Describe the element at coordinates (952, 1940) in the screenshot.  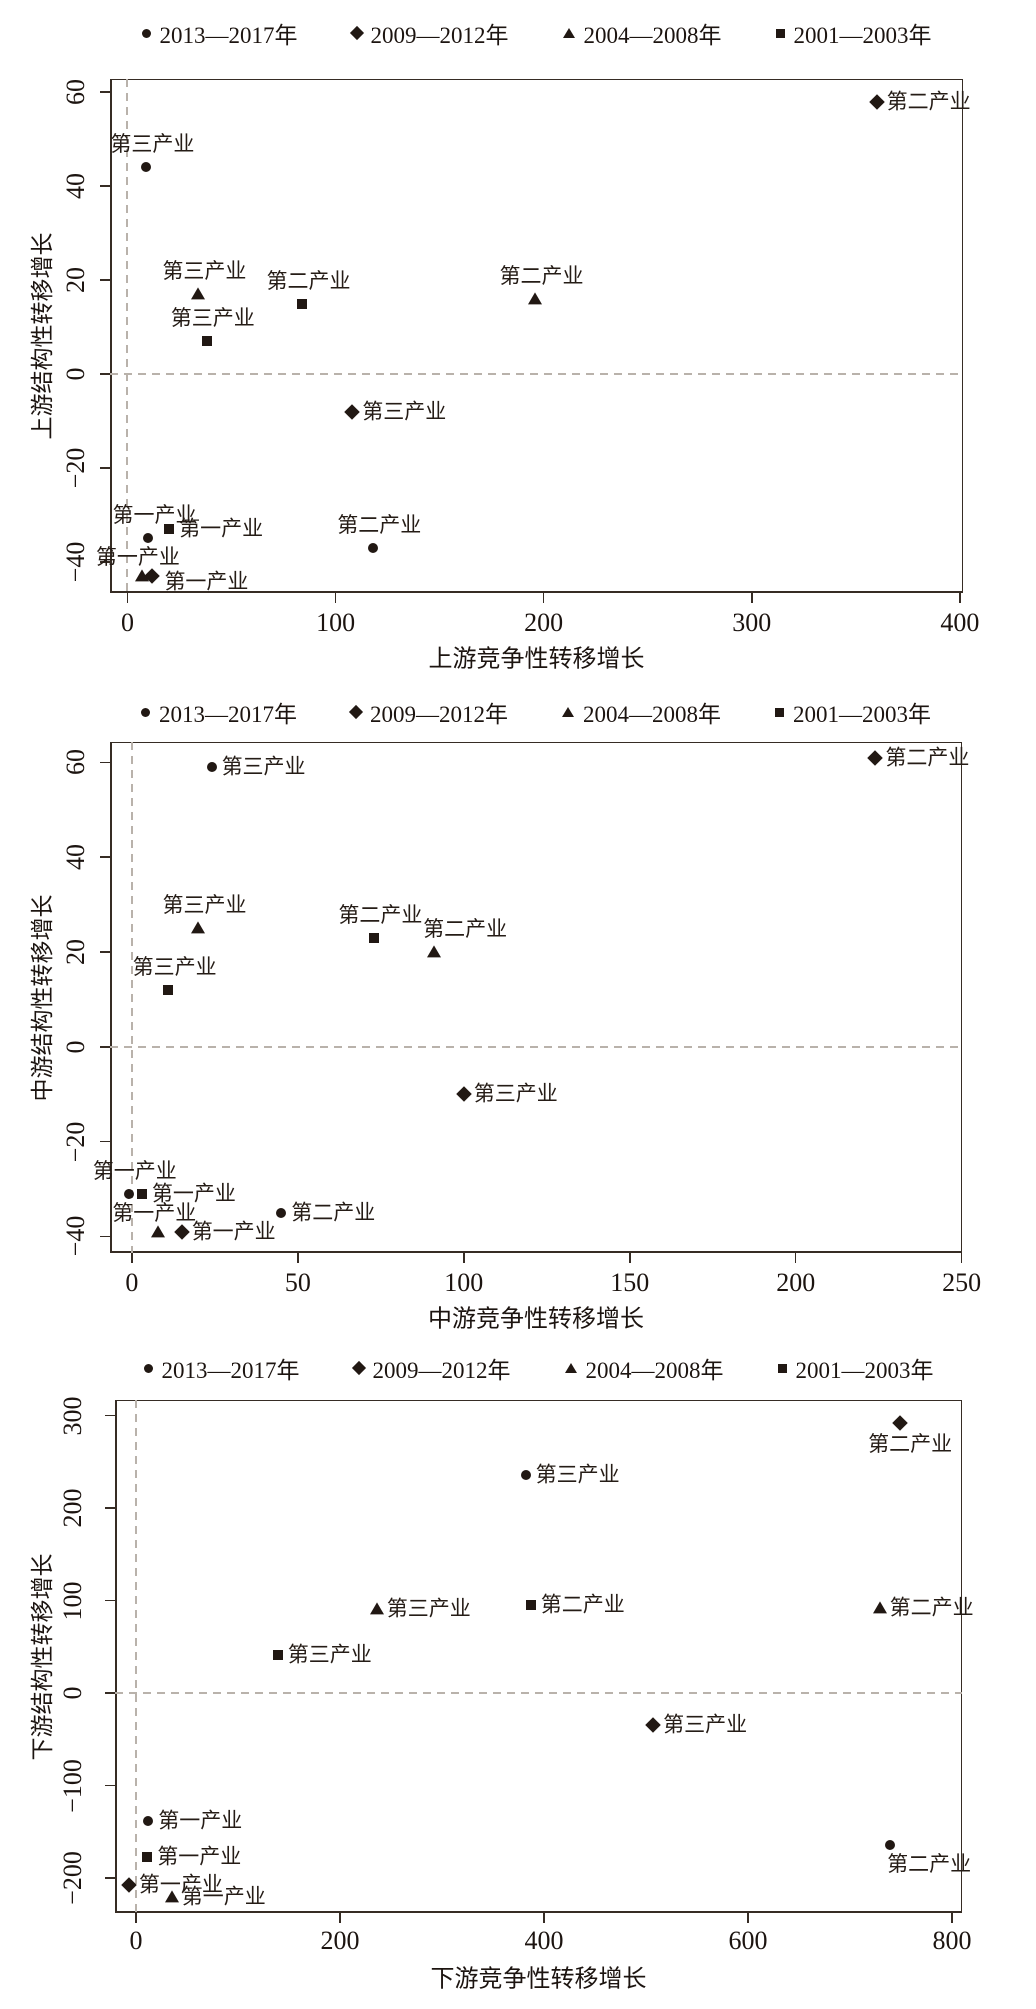
I see `x-tick-label: 800` at that location.